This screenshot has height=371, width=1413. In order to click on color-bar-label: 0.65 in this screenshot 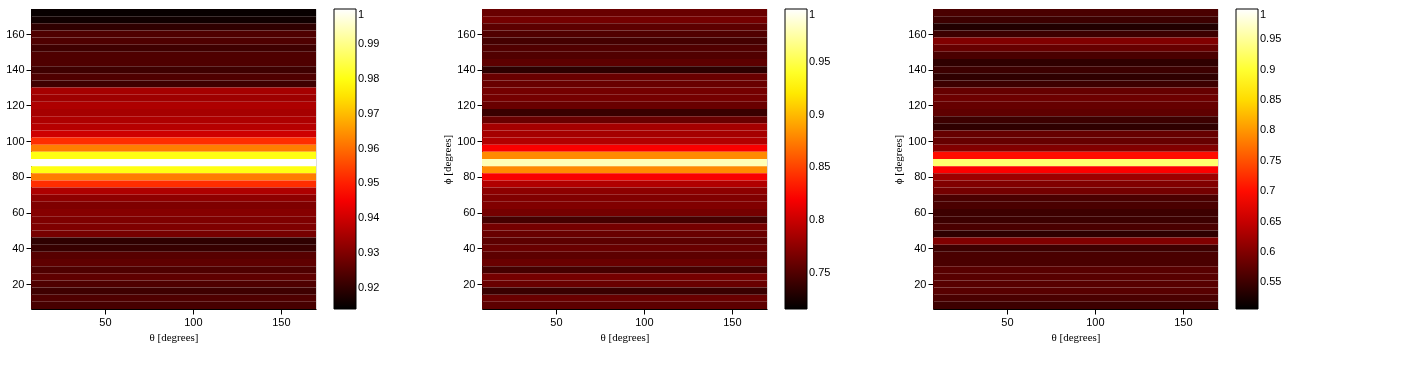, I will do `click(1271, 220)`.